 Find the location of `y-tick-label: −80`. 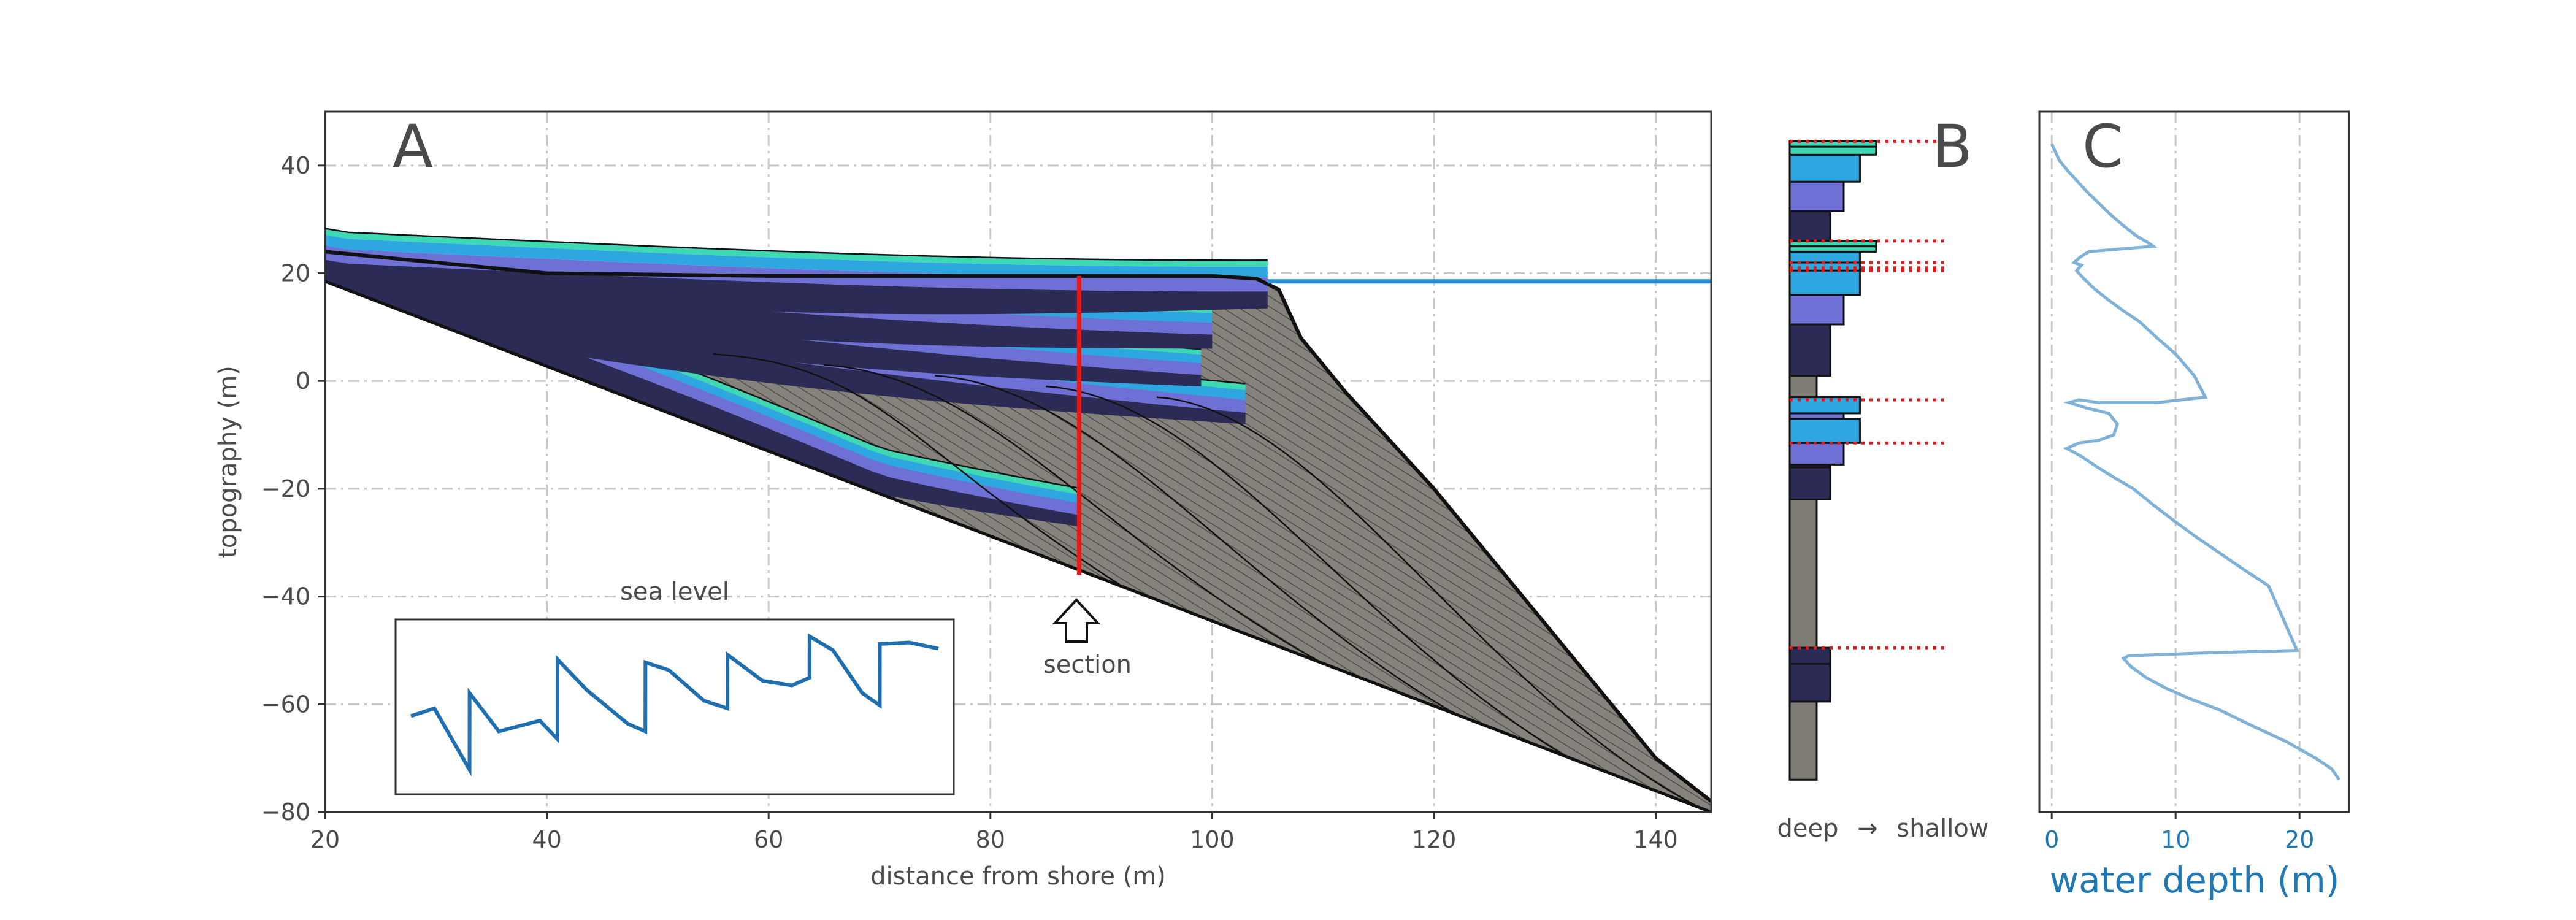

y-tick-label: −80 is located at coordinates (285, 812).